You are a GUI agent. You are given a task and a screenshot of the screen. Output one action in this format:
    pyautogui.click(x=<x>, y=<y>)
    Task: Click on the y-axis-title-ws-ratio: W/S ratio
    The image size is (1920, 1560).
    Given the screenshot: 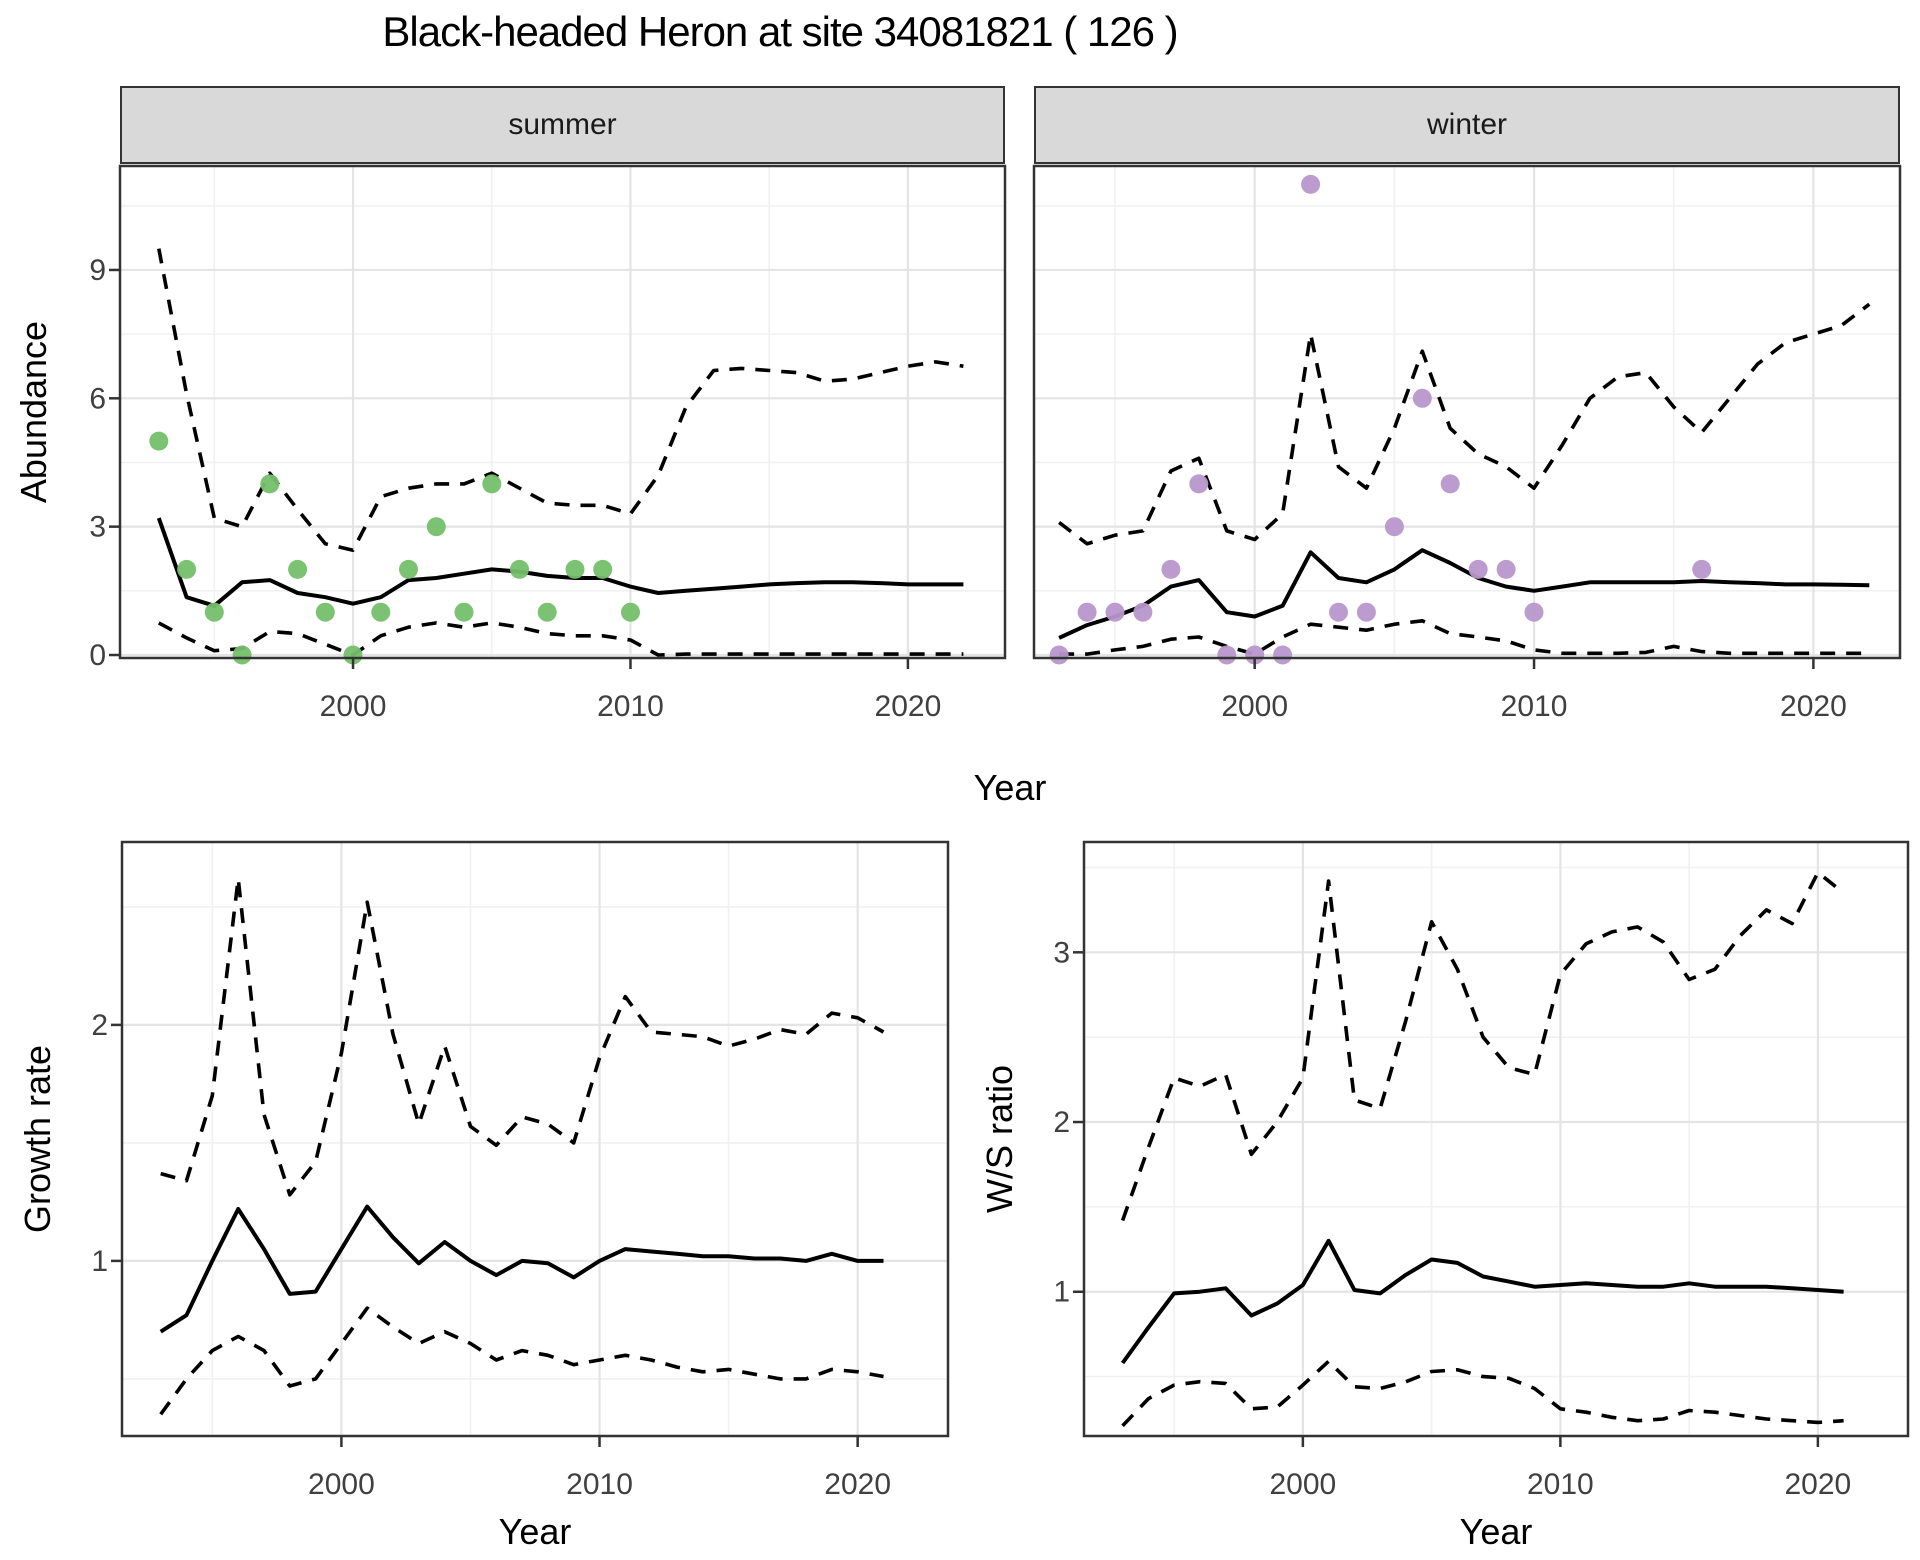 What is the action you would take?
    pyautogui.click(x=999, y=1139)
    